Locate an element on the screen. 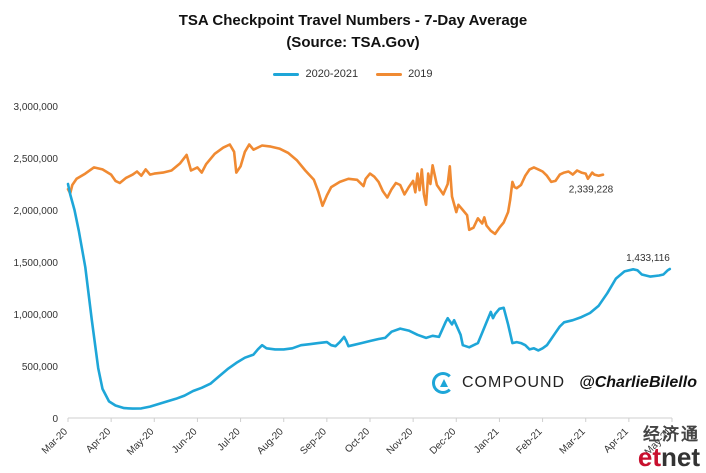 The image size is (706, 473). chart-subtitle: (Source: TSA.Gov) is located at coordinates (353, 42).